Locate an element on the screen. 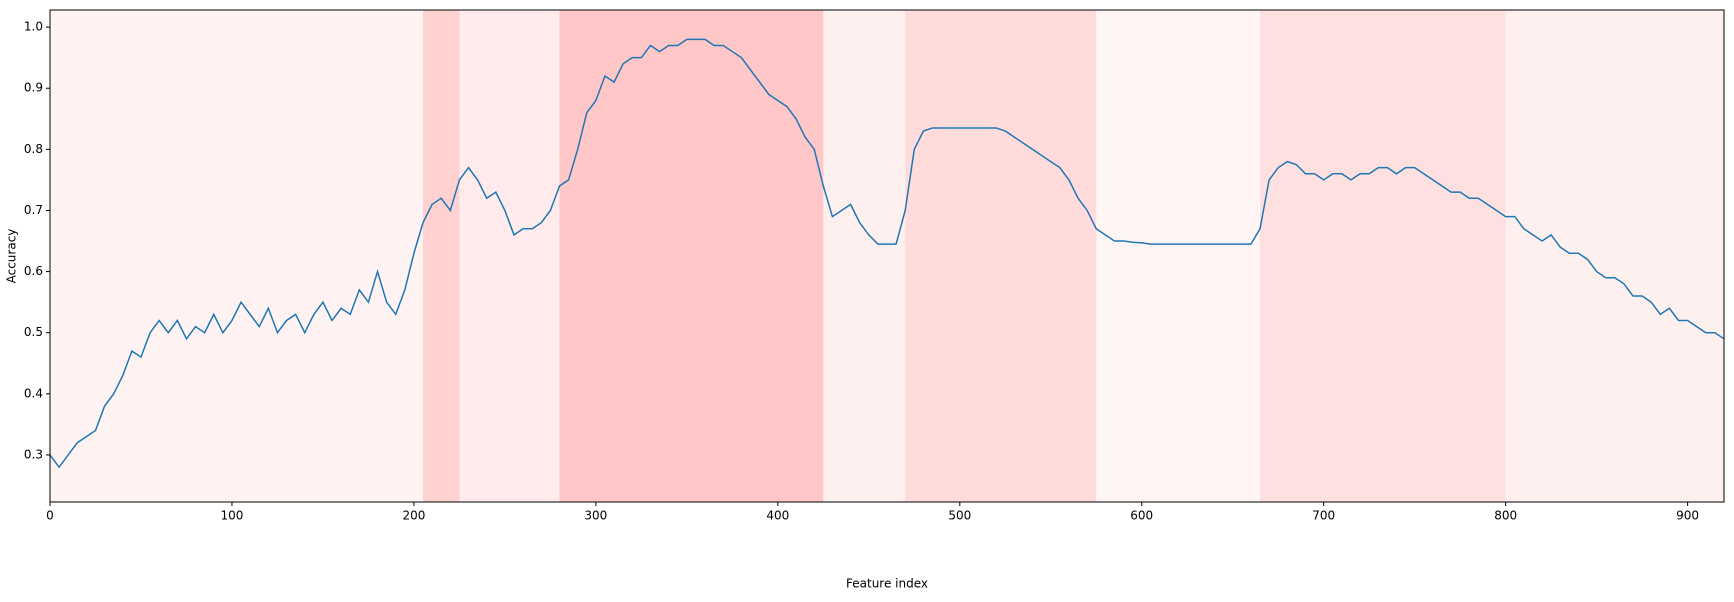 This screenshot has height=602, width=1734. y-tick-label: 1.0 is located at coordinates (33, 27).